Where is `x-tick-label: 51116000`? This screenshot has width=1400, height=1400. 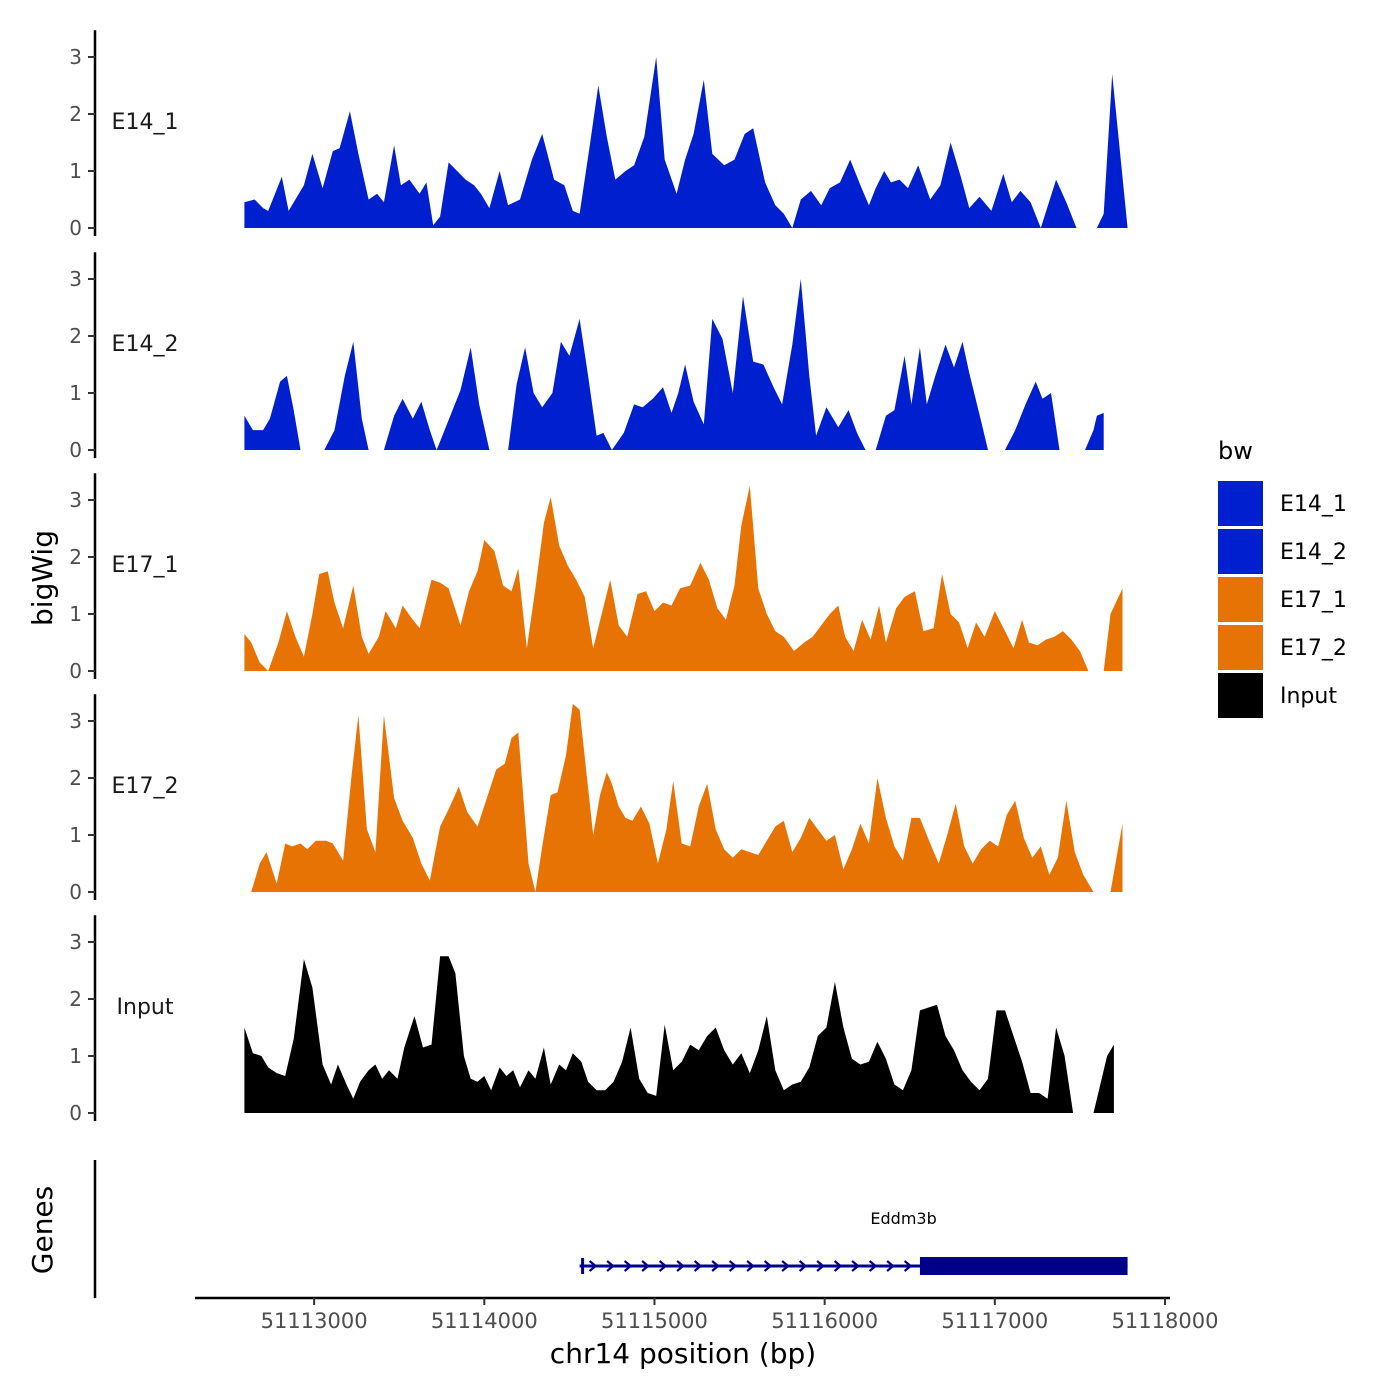
x-tick-label: 51116000 is located at coordinates (824, 1321).